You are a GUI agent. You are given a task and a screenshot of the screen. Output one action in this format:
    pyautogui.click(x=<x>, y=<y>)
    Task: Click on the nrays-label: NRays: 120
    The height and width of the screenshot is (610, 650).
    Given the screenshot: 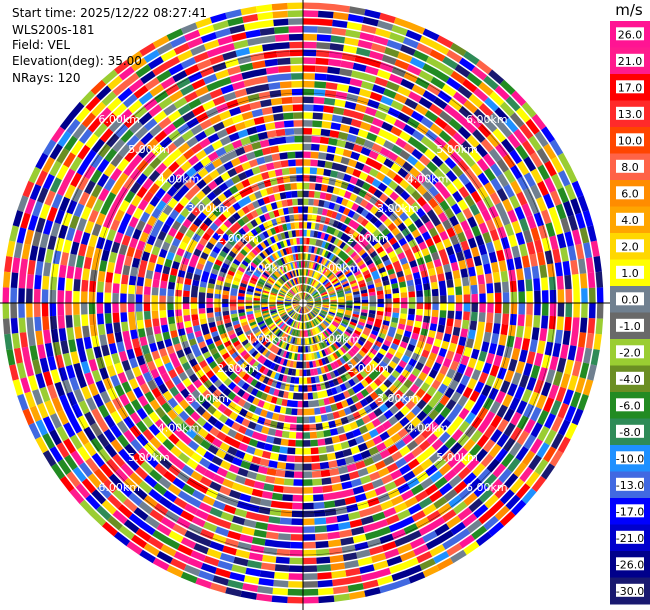 What is the action you would take?
    pyautogui.click(x=46, y=78)
    